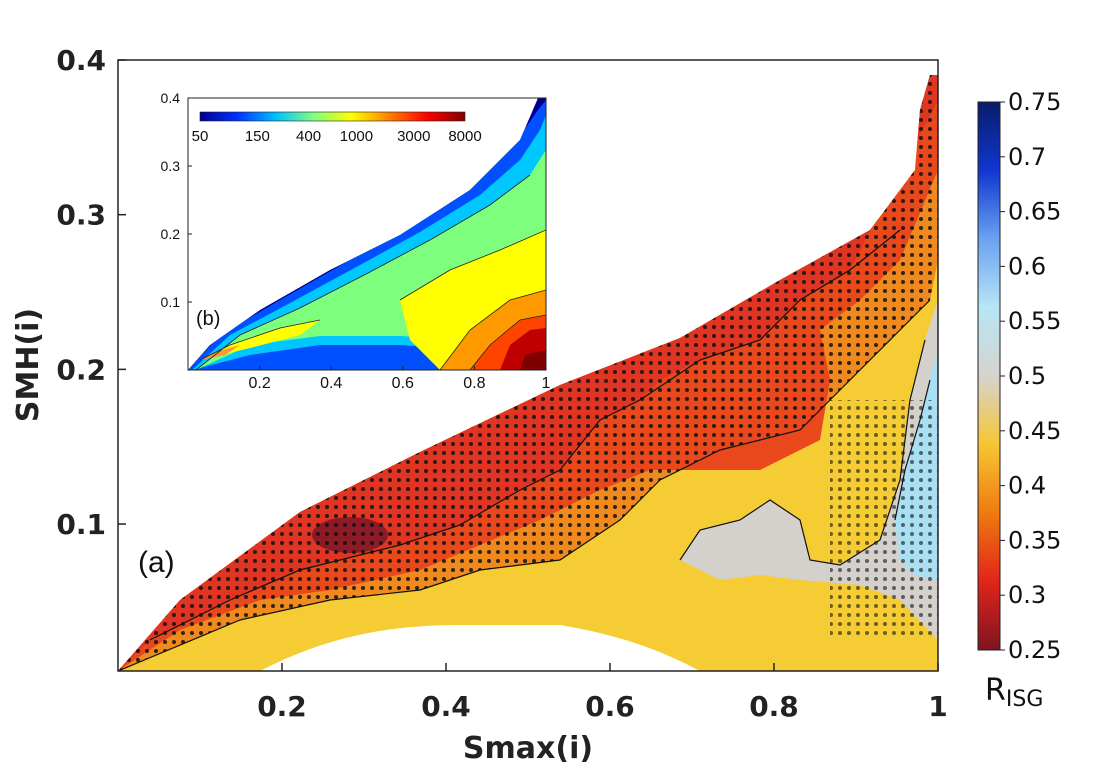 Image resolution: width=1111 pixels, height=768 pixels. What do you see at coordinates (81, 60) in the screenshot?
I see `main-y-tick-label: 0.4` at bounding box center [81, 60].